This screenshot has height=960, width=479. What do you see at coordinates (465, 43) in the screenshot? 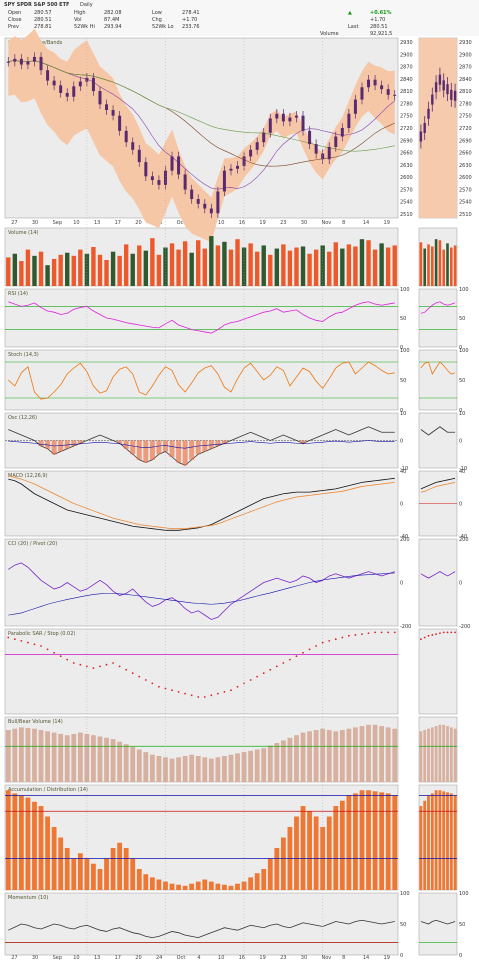
I see `zoom-price-scale-label: 2930` at bounding box center [465, 43].